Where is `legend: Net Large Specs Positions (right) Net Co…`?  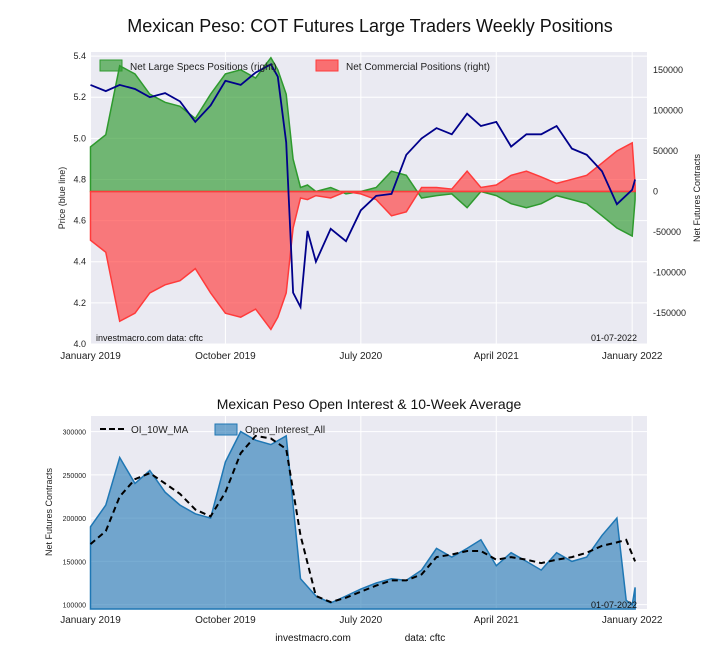
legend: Net Large Specs Positions (right) Net Co… is located at coordinates (294, 66).